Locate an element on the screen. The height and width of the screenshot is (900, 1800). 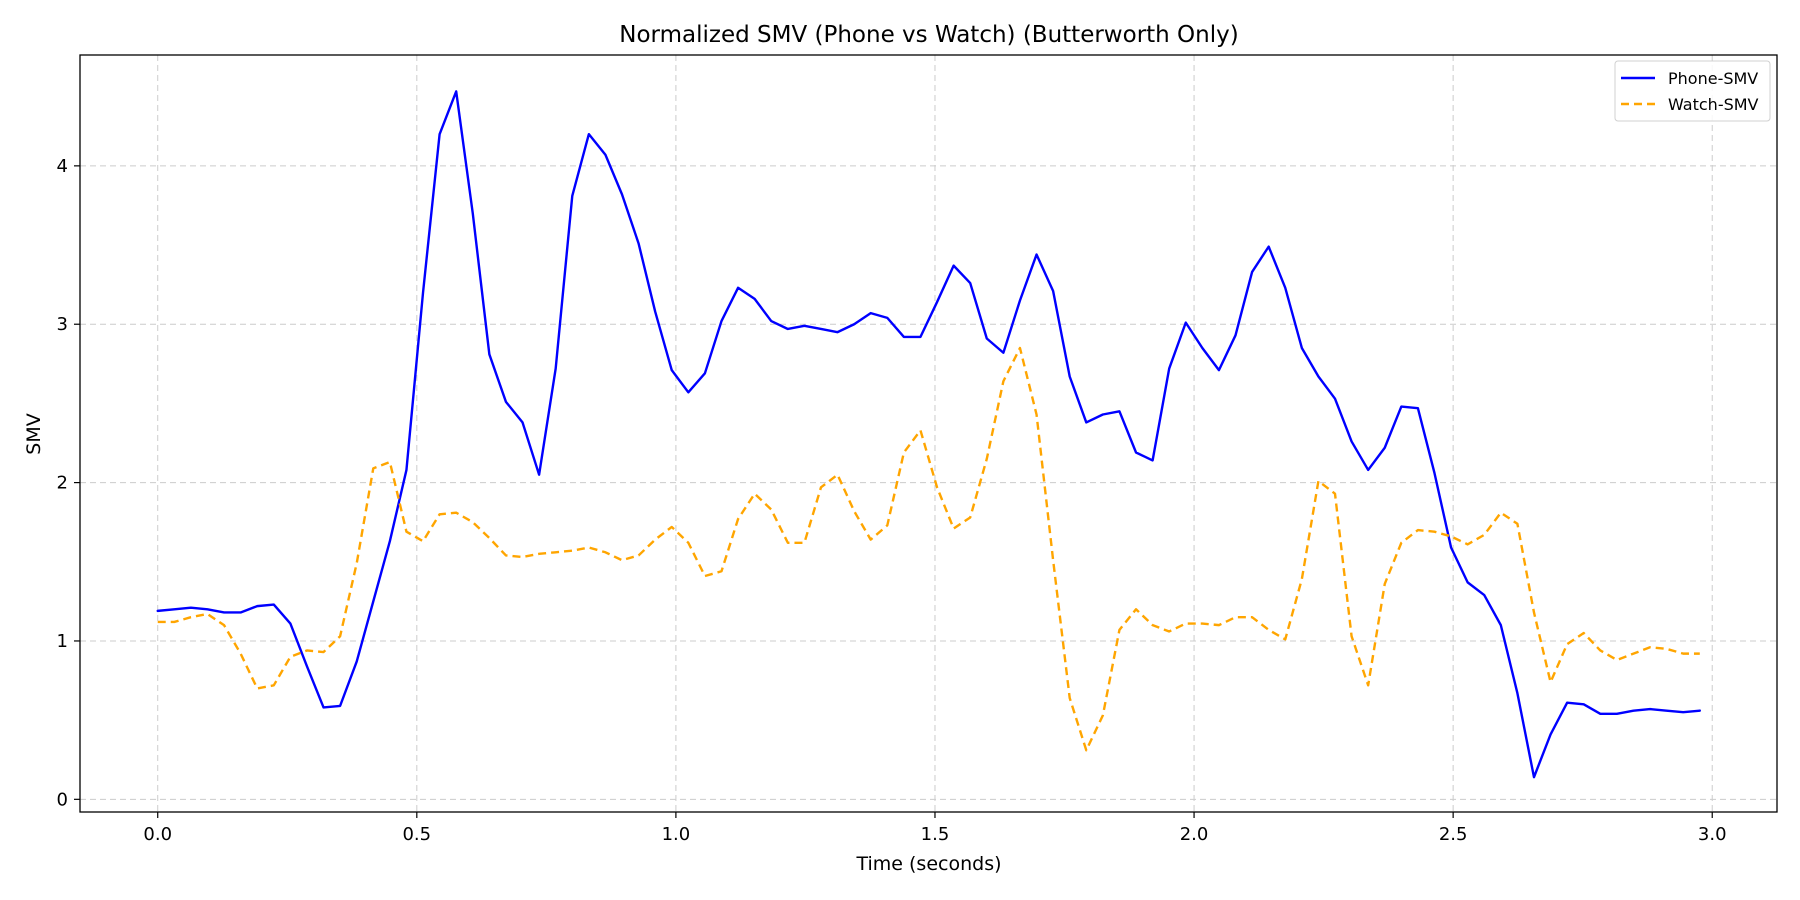
x-tick-label: 2.0 is located at coordinates (1194, 834).